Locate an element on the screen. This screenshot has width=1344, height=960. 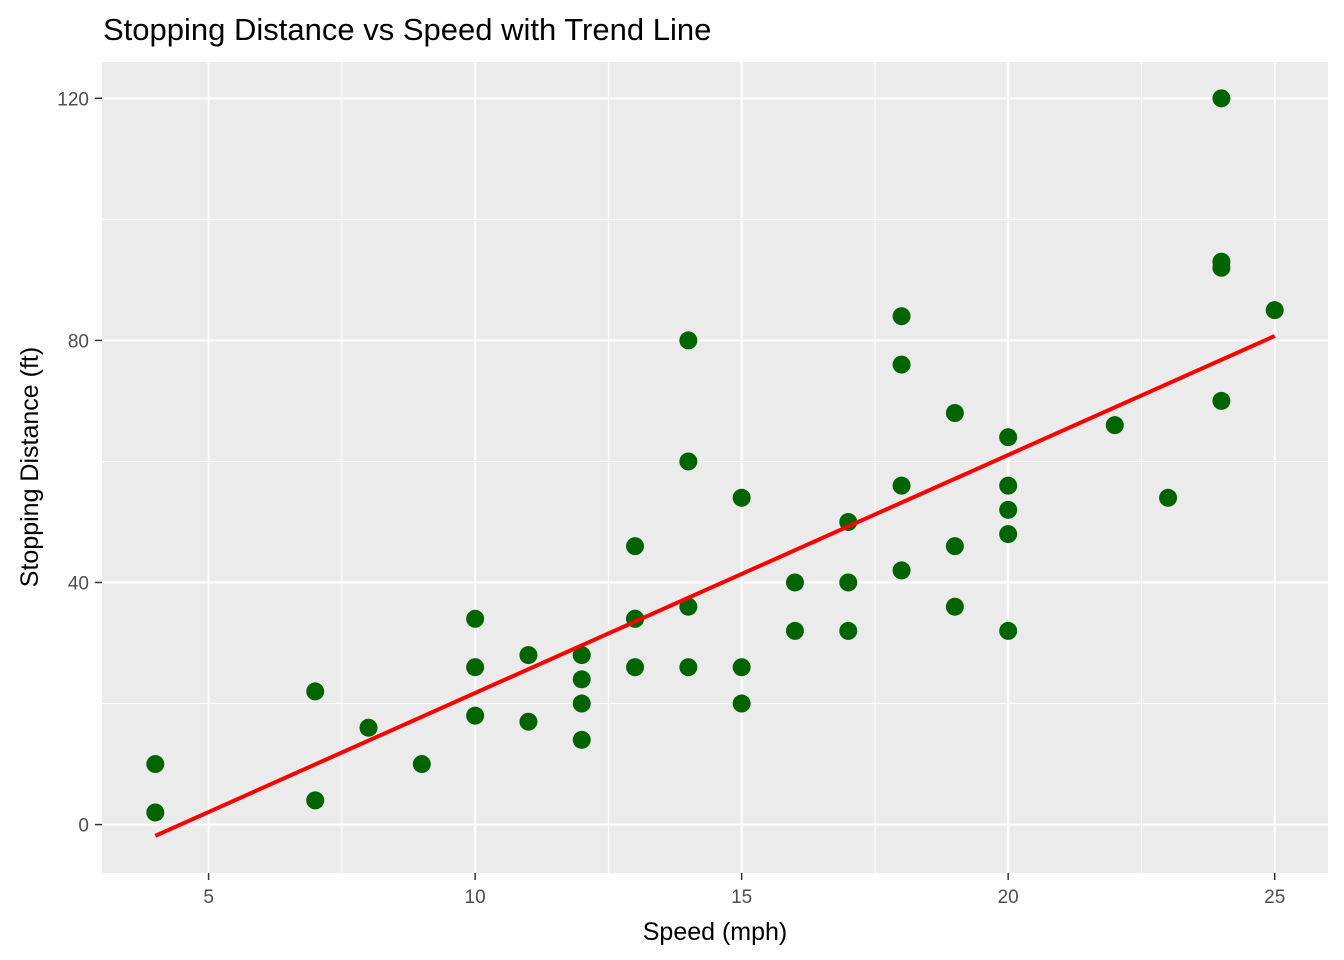
x-axis-title: Speed (mph) is located at coordinates (715, 932).